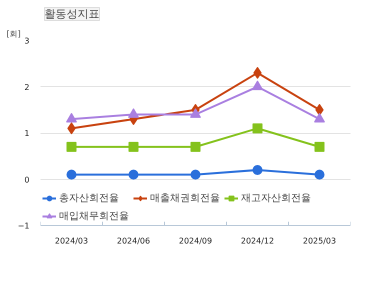 This screenshot has width=370, height=285. What do you see at coordinates (257, 241) in the screenshot?
I see `x-tick-label: 2024/12` at bounding box center [257, 241].